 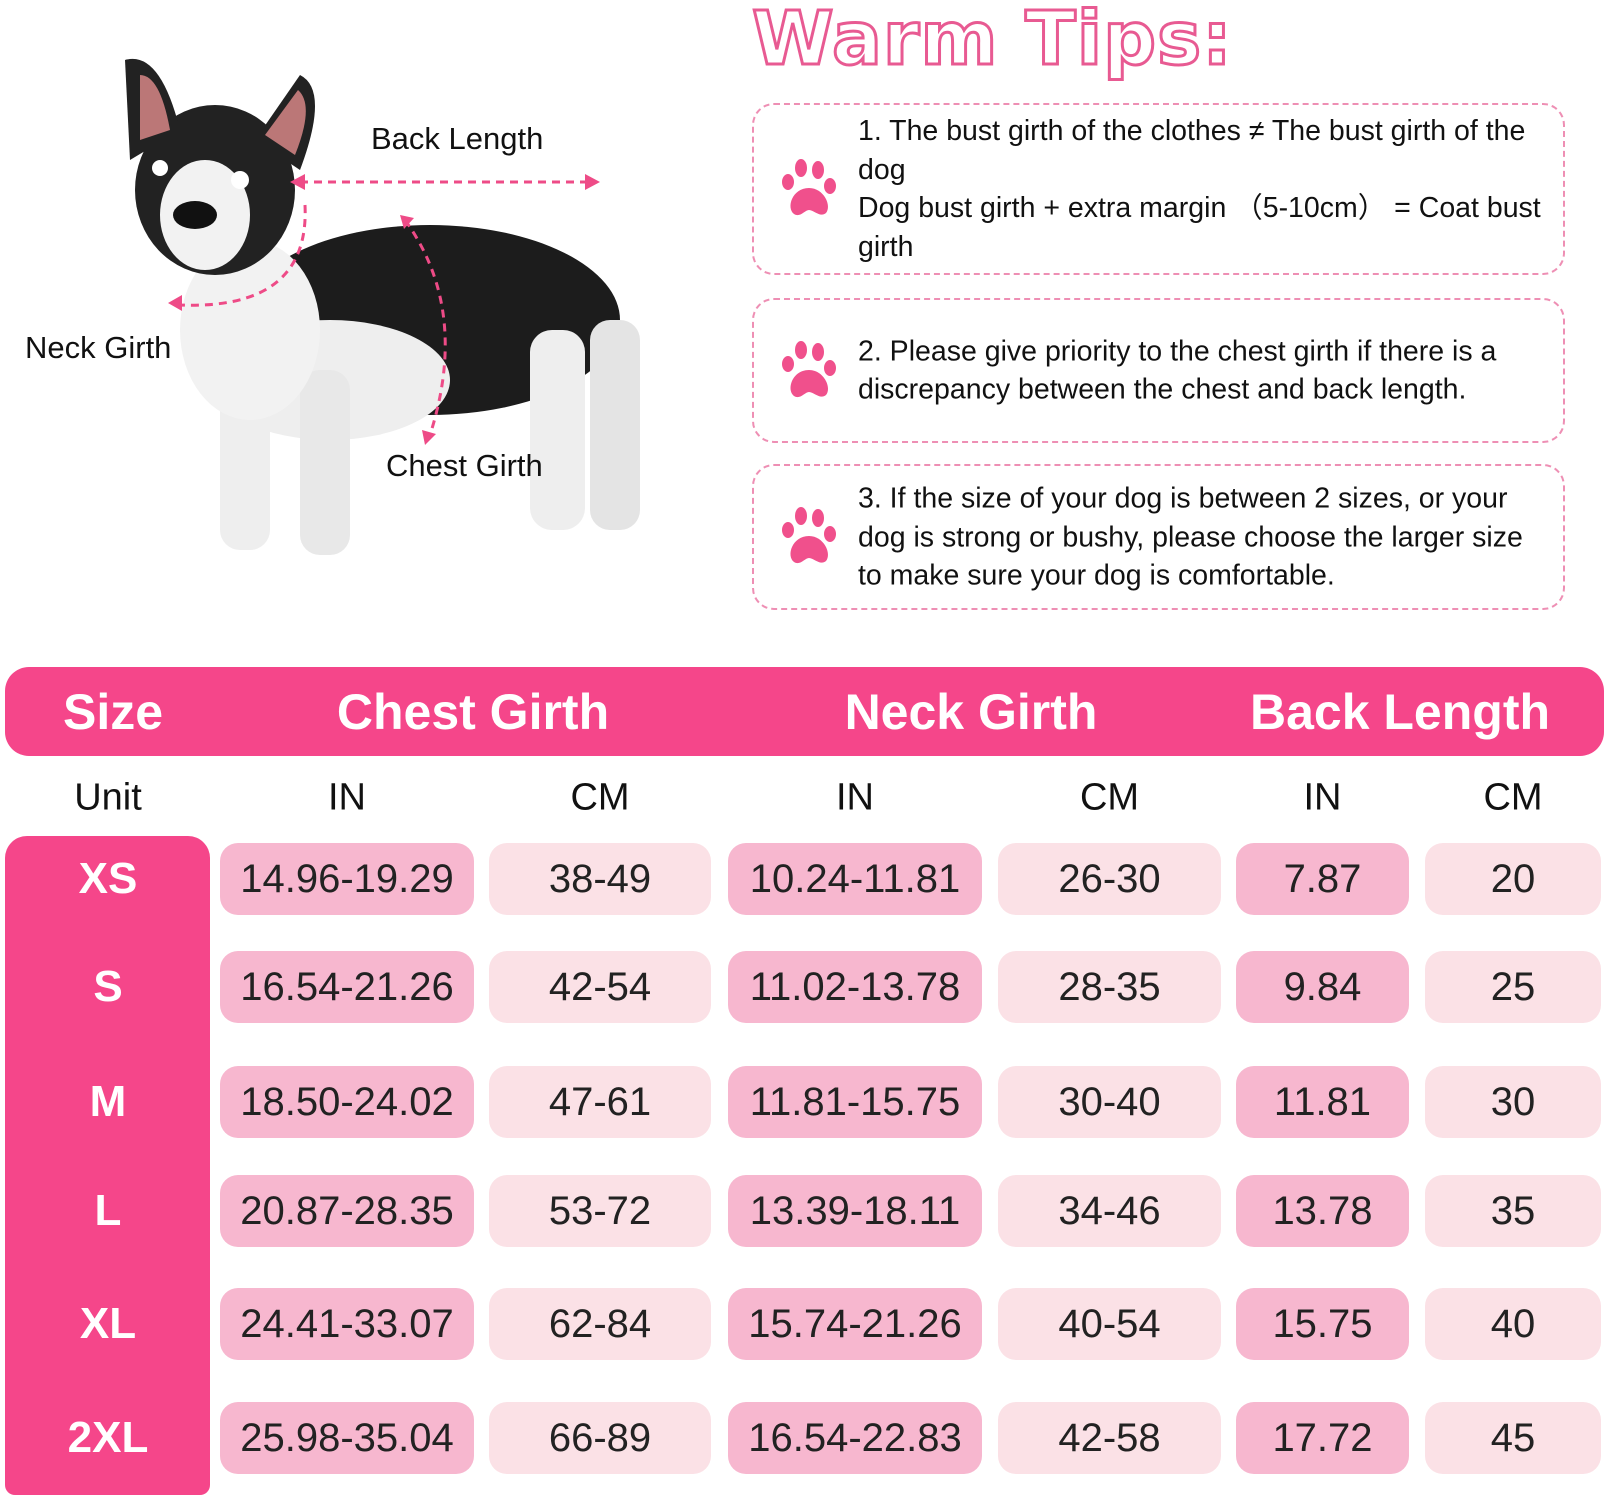 I want to click on unit-2: IN, so click(x=855, y=797).